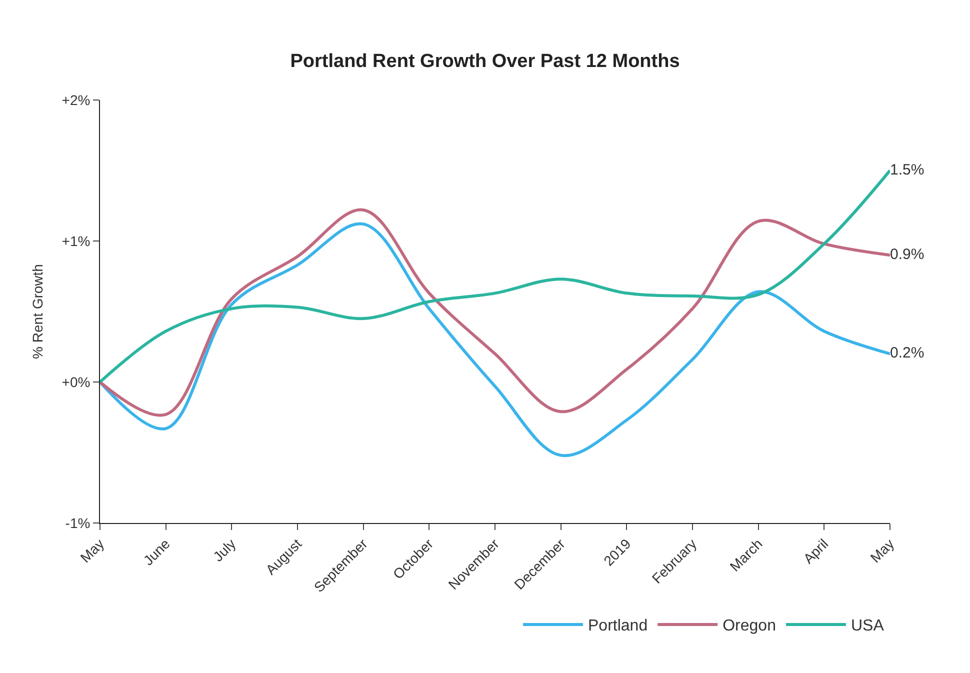 The width and height of the screenshot is (970, 673). I want to click on data-label: 0.2%, so click(907, 353).